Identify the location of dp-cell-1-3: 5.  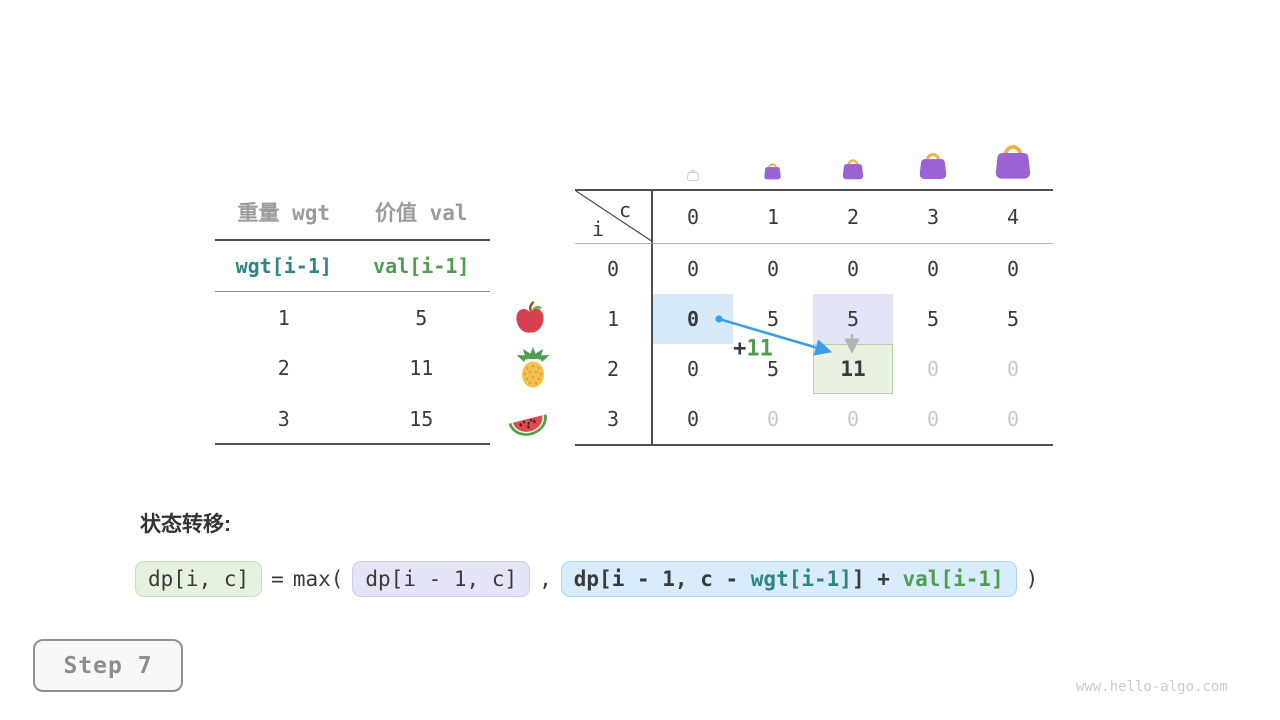
(933, 319).